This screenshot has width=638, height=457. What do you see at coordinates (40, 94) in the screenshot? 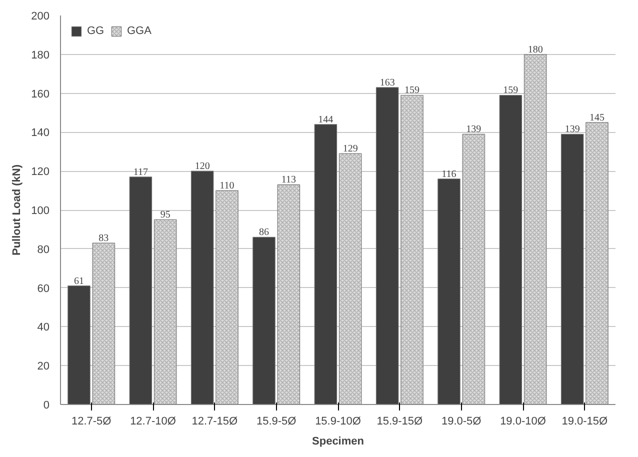
I see `y-tick-label: 160` at bounding box center [40, 94].